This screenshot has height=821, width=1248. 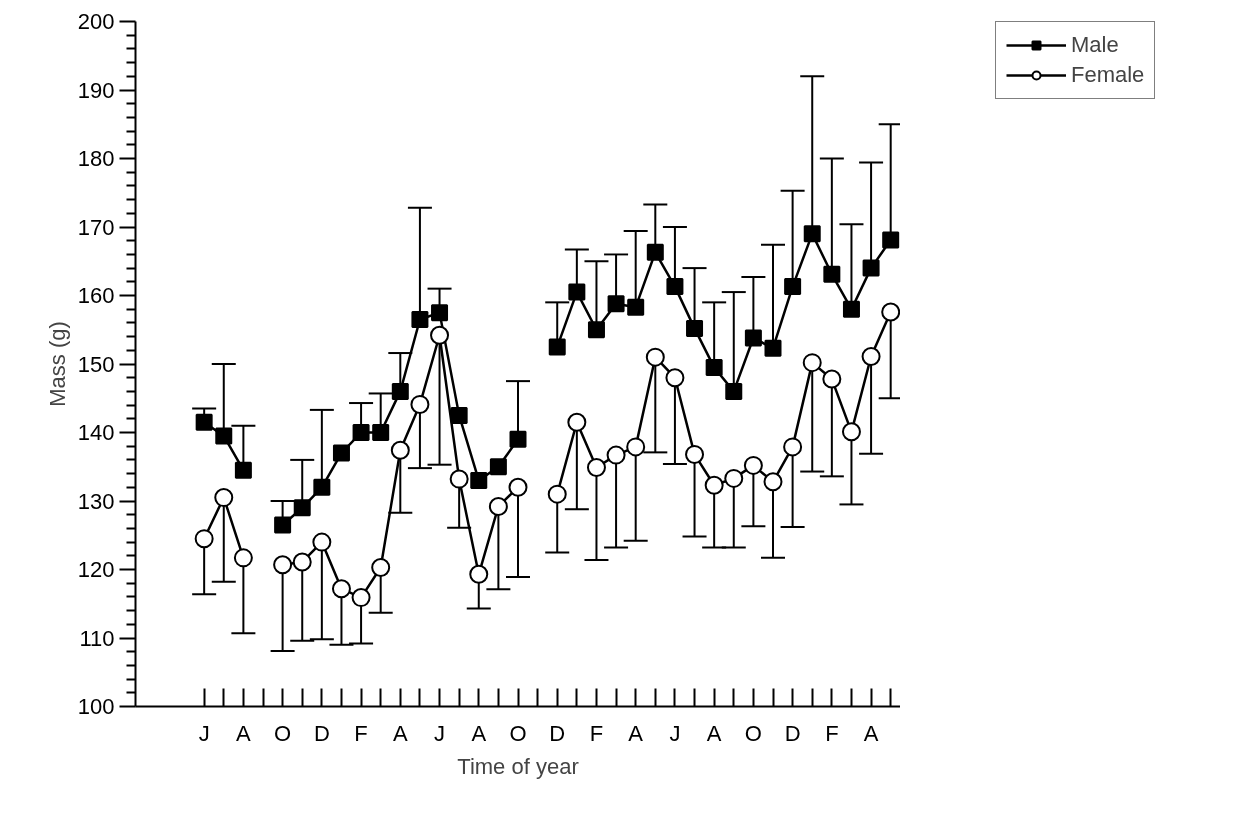 I want to click on y-tick-label: 110, so click(x=97, y=638).